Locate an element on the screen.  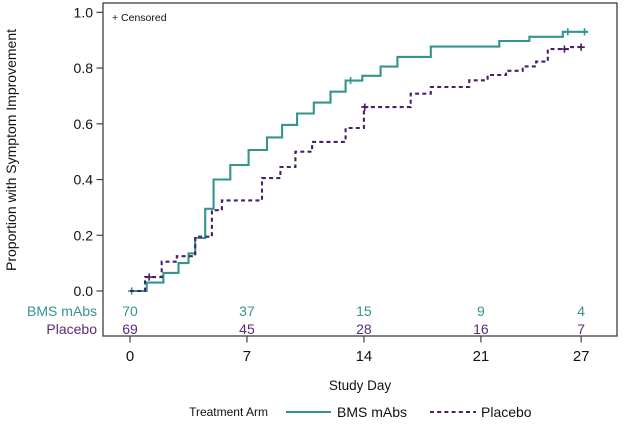
x-axis-ticks: 0 7 14 21 27 is located at coordinates (358, 350).